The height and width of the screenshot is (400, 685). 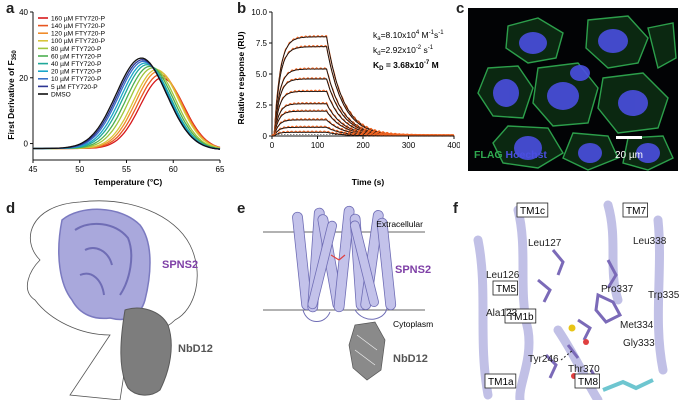 What do you see at coordinates (76, 72) in the screenshot?
I see `chart-a-legend-entry: 20 µM FTY720-P` at bounding box center [76, 72].